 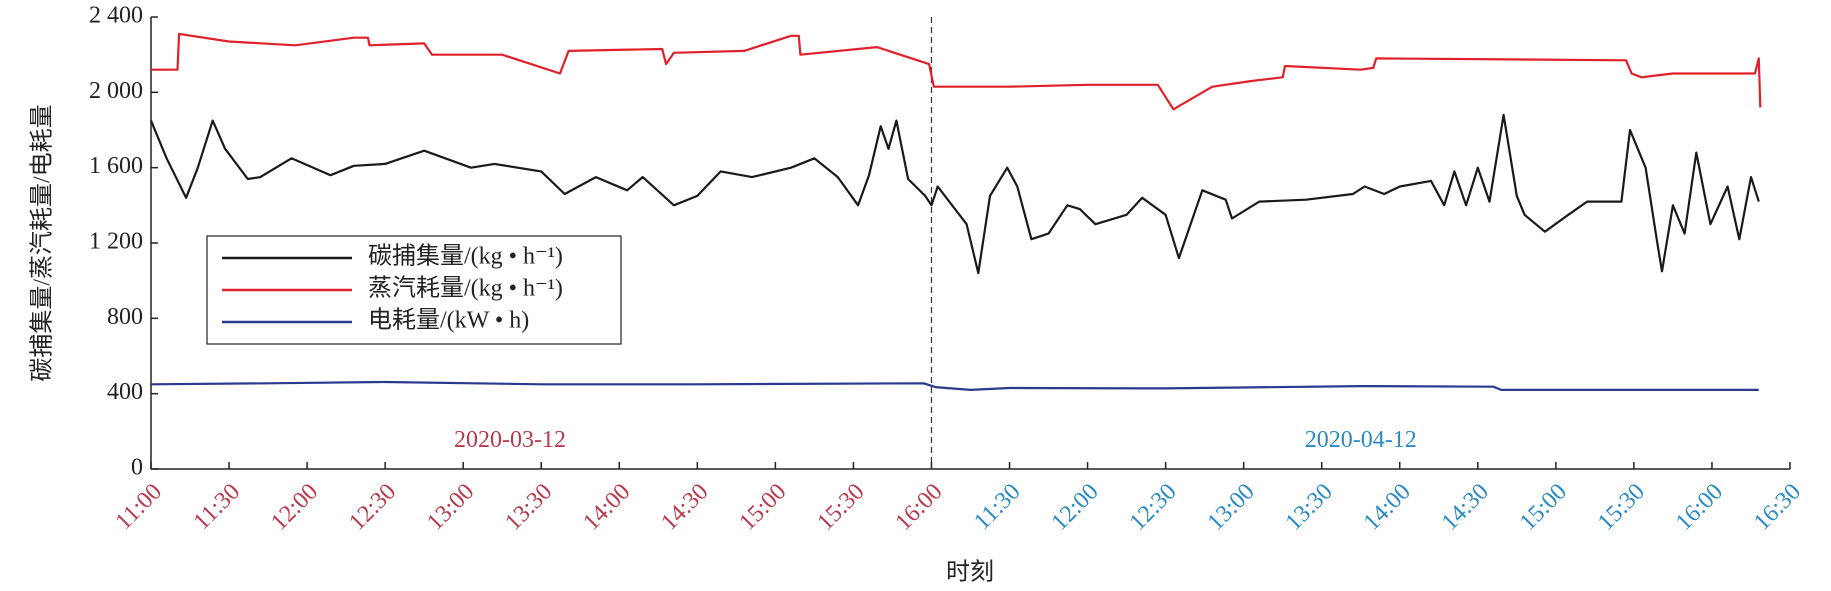 I want to click on y-tick-label: 2 000, so click(x=116, y=91).